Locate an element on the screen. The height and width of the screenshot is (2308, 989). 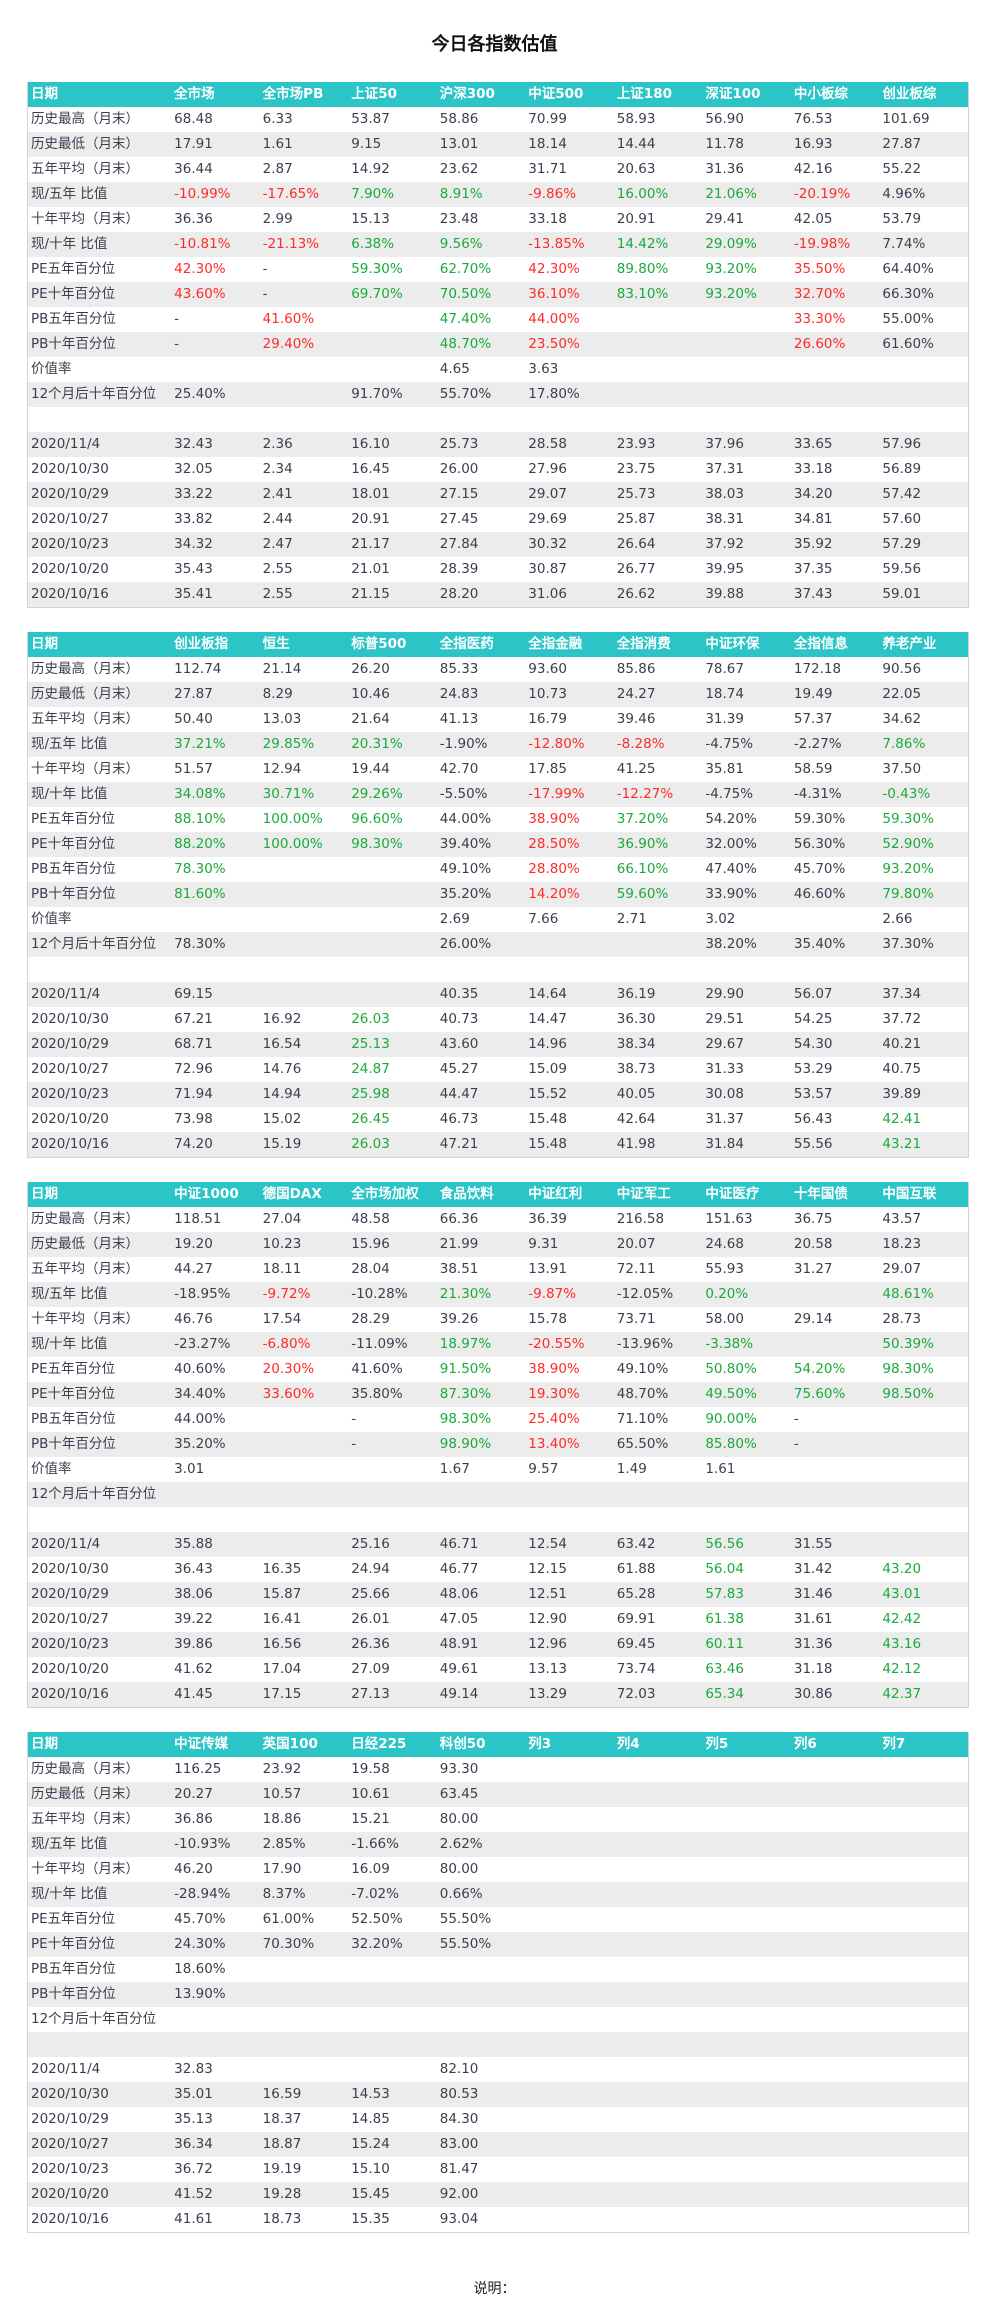
table-cell: 31.42 is located at coordinates (835, 1569).